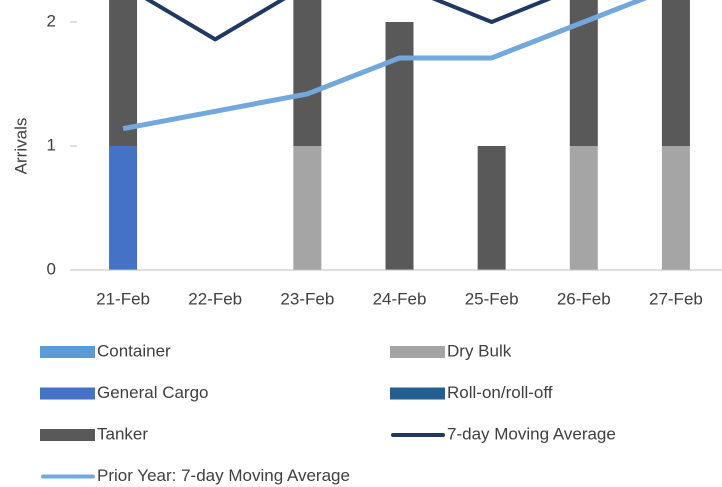 The height and width of the screenshot is (487, 722). I want to click on line, so click(348, 21).